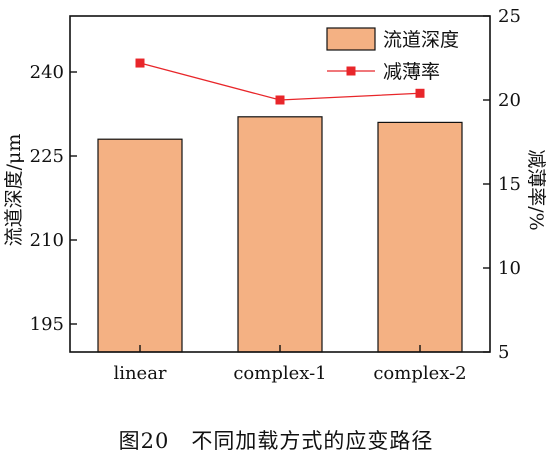 The width and height of the screenshot is (552, 463). What do you see at coordinates (276, 441) in the screenshot?
I see `figure-caption: 图20 不同加载方式的应变路径` at bounding box center [276, 441].